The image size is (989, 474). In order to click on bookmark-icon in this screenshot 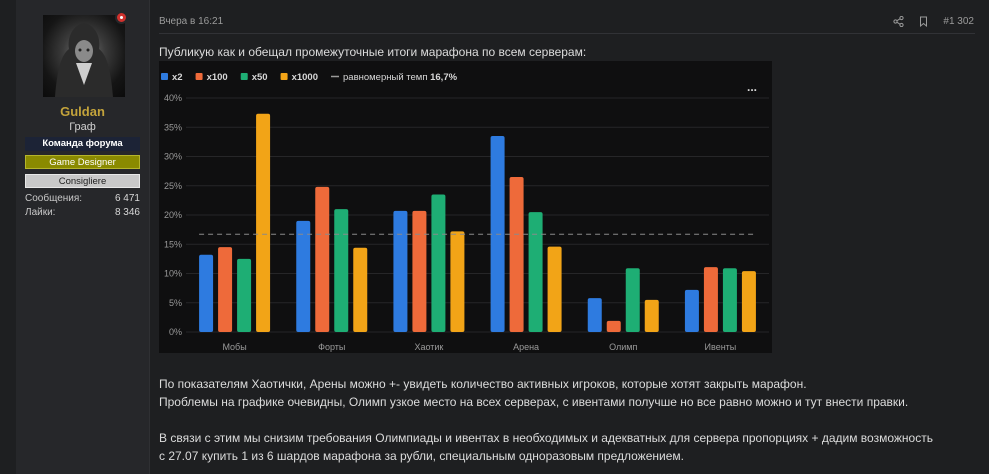, I will do `click(923, 22)`.